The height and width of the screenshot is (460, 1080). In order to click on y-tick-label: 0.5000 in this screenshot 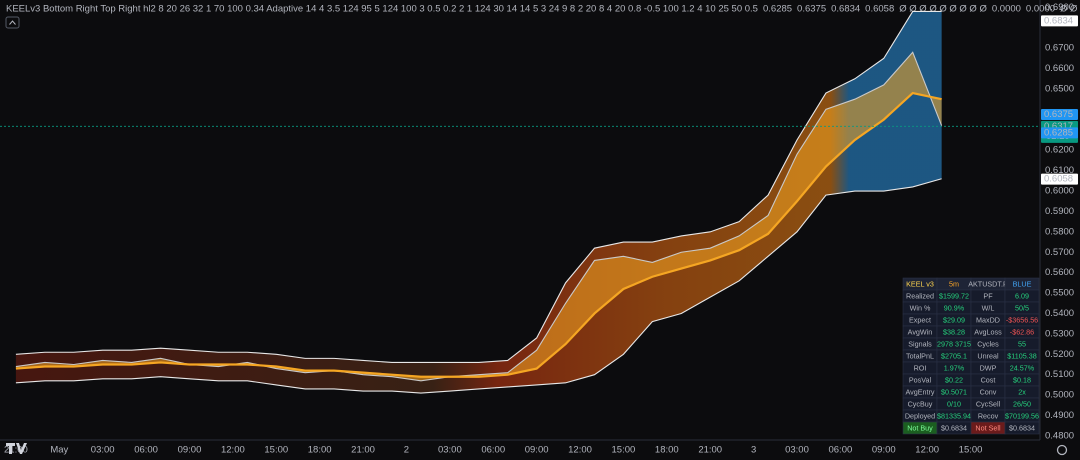, I will do `click(1059, 395)`.